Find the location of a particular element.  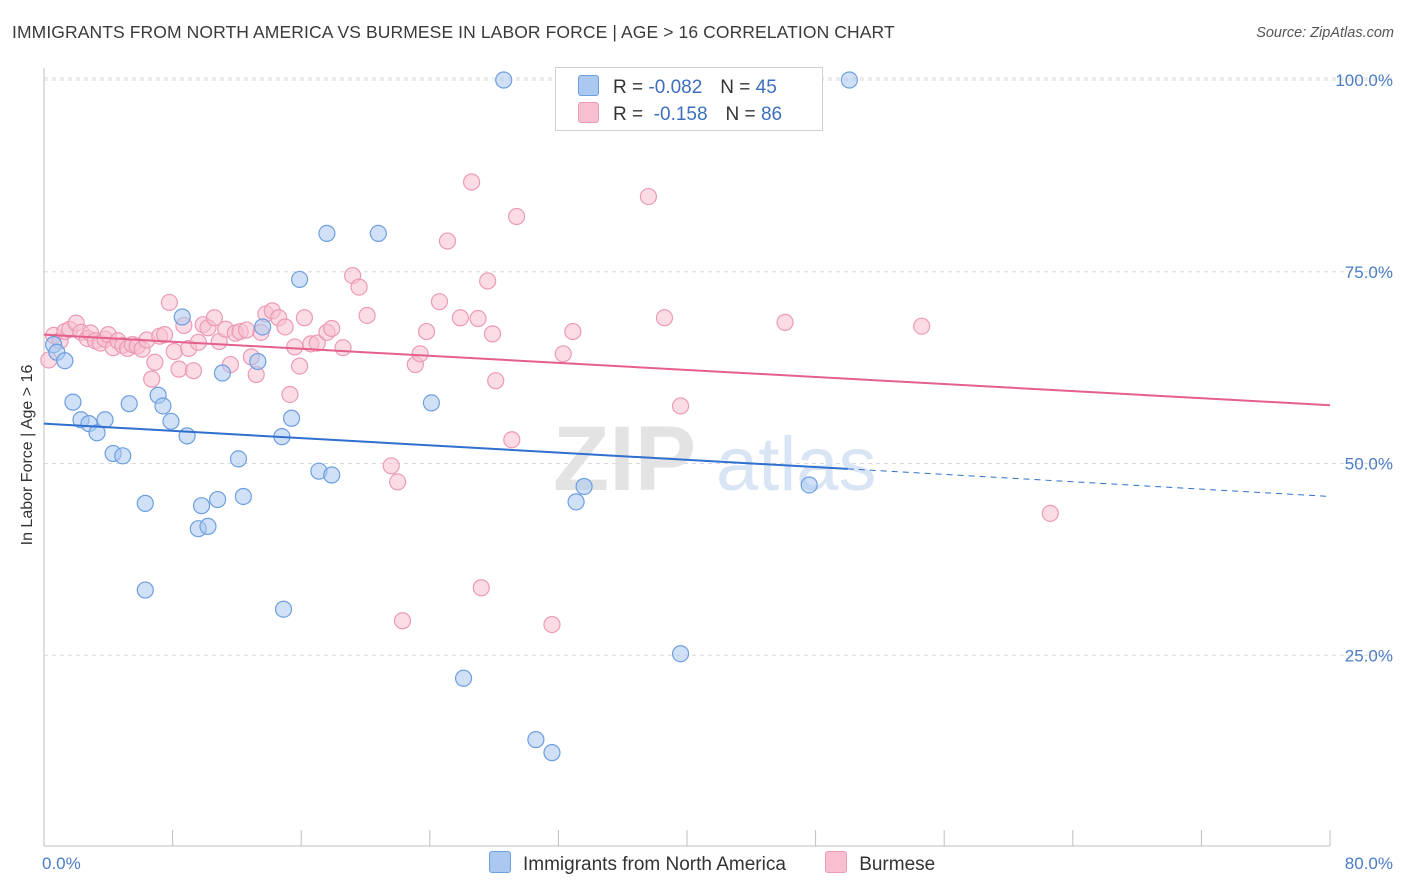

legend-n-value-burmese: 86 is located at coordinates (771, 114).